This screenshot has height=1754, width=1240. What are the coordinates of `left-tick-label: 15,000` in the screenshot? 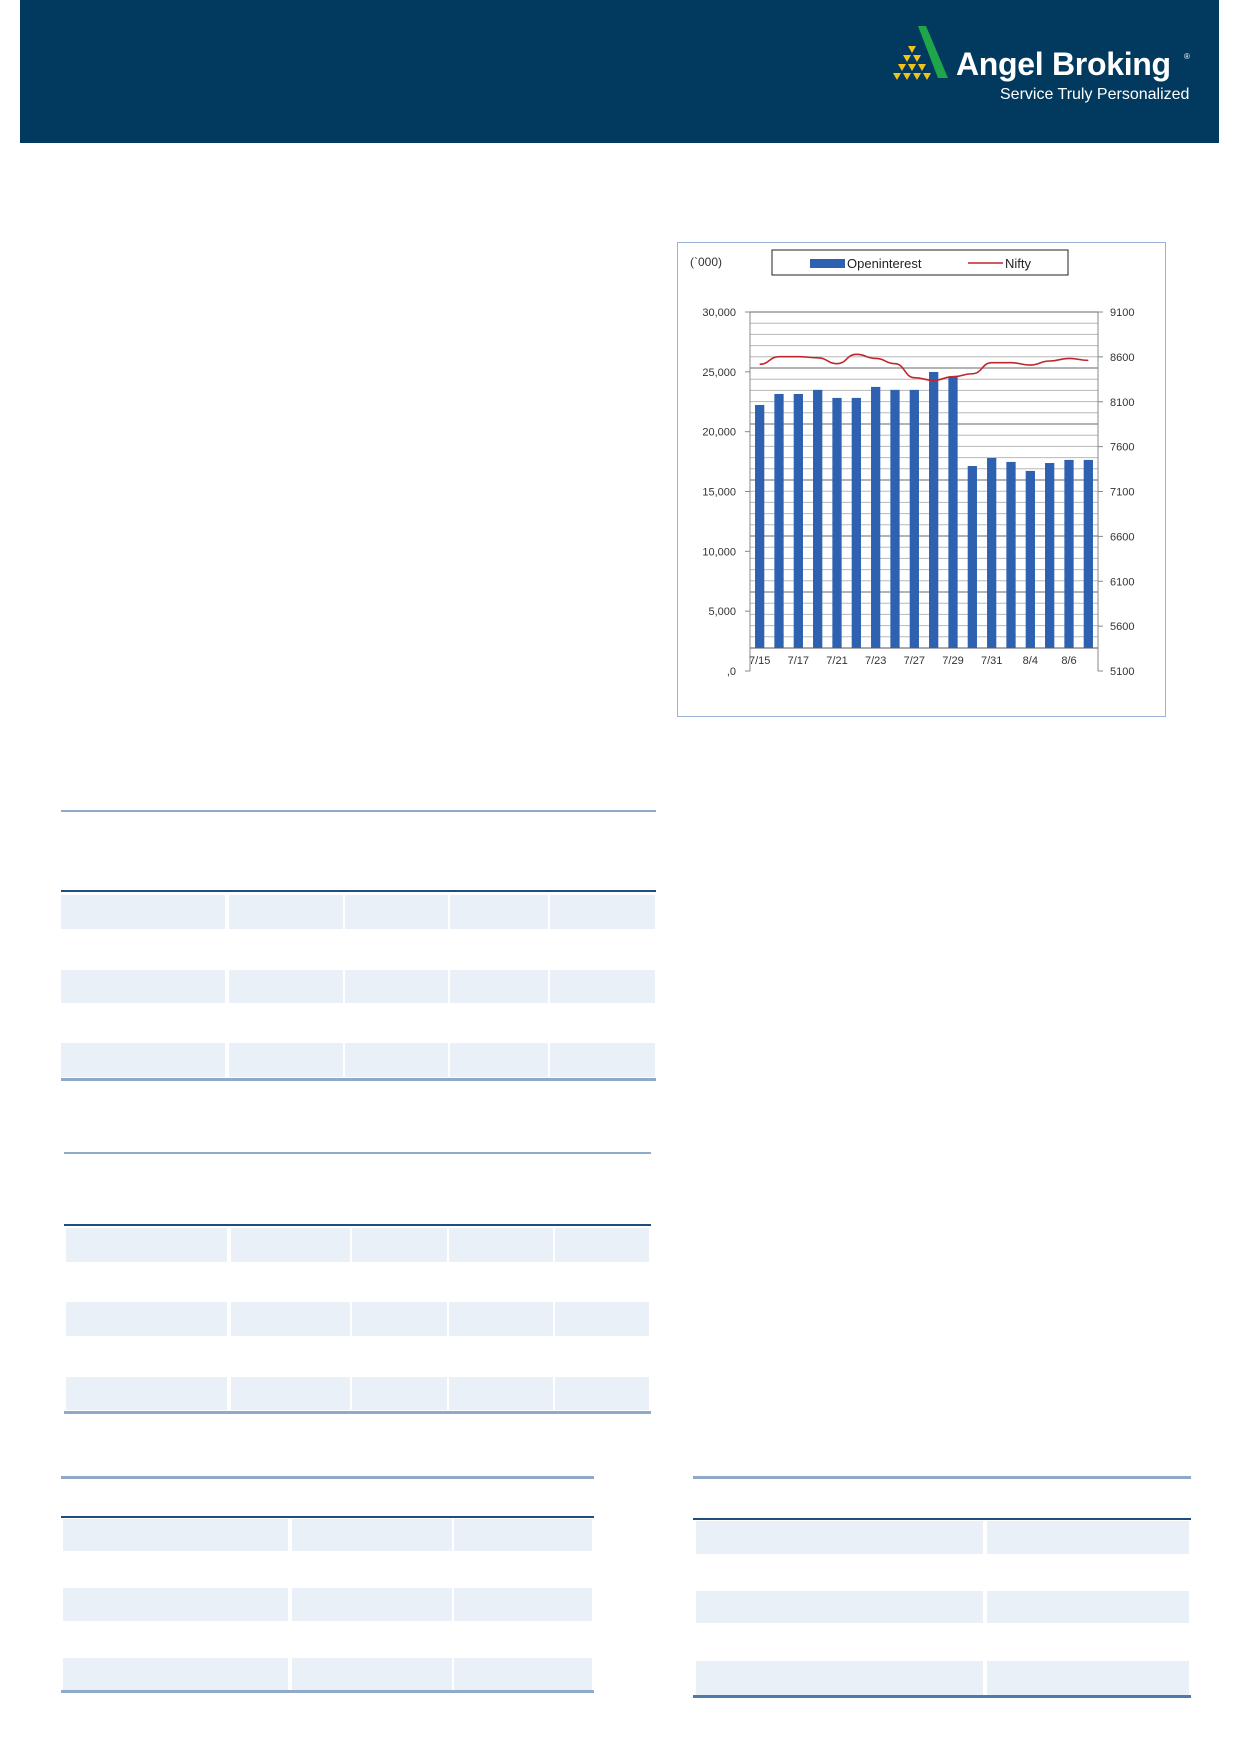 It's located at (719, 493).